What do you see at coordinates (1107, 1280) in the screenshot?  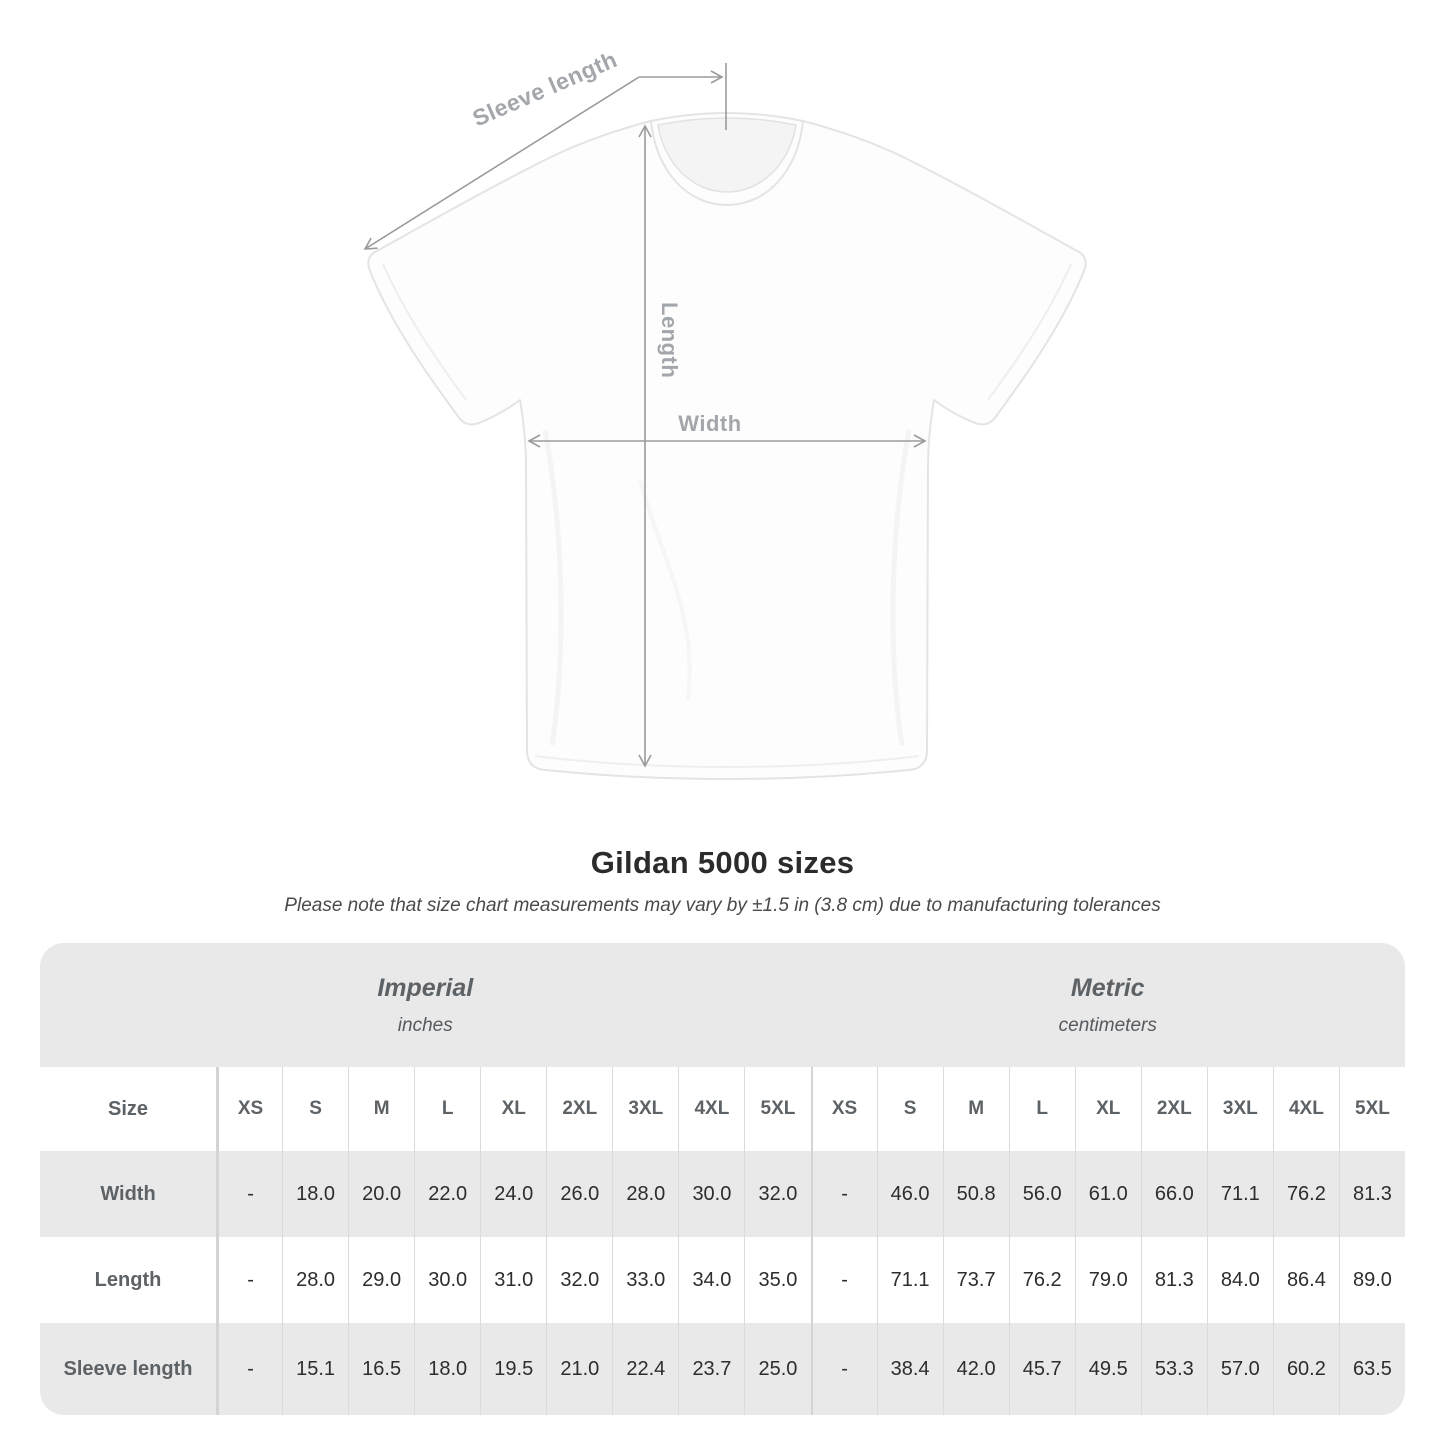 I see `table-cell: 79.0` at bounding box center [1107, 1280].